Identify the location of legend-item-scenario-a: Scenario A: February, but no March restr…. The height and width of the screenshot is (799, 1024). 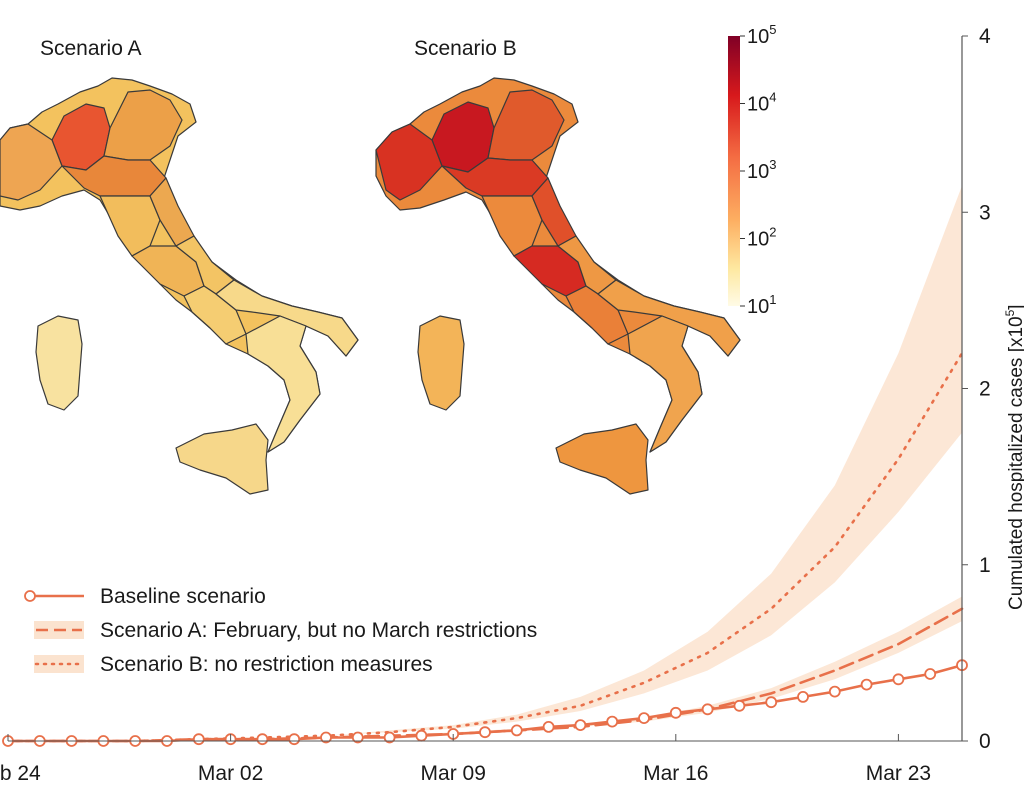
(285, 630).